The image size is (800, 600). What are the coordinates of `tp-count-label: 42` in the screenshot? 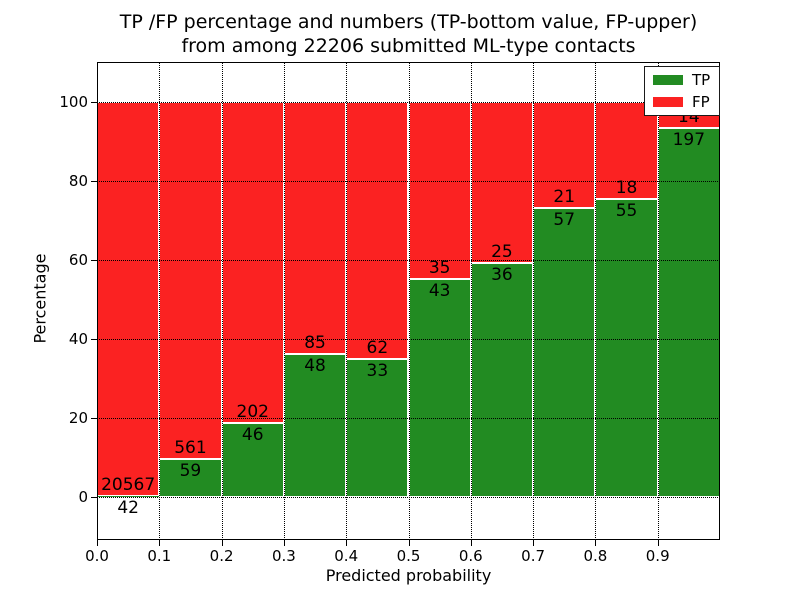 It's located at (128, 507).